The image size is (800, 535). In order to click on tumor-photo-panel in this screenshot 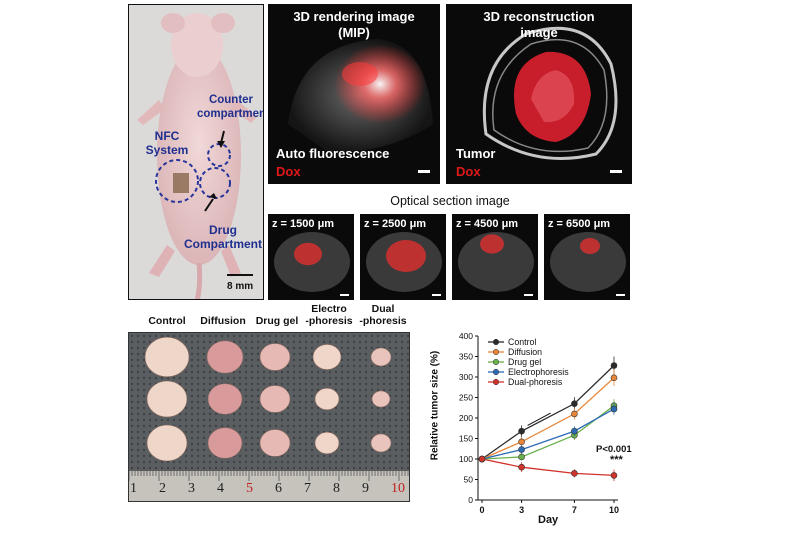, I will do `click(269, 417)`.